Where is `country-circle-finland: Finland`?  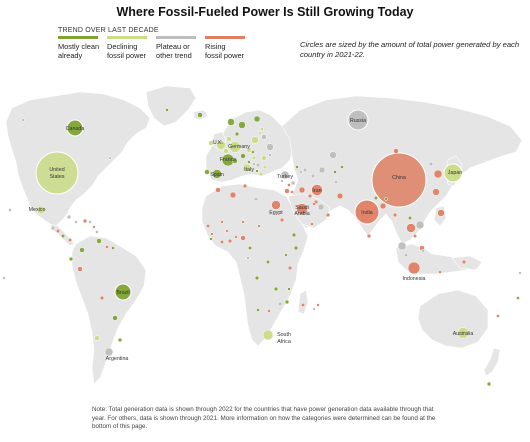
country-circle-finland: Finland is located at coordinates (257, 119).